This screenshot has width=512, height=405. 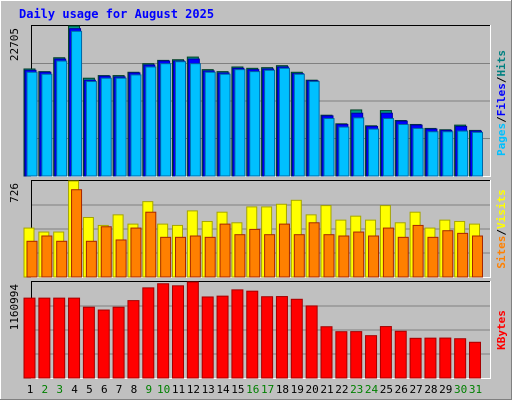 What do you see at coordinates (223, 389) in the screenshot?
I see `day-label-14: 14` at bounding box center [223, 389].